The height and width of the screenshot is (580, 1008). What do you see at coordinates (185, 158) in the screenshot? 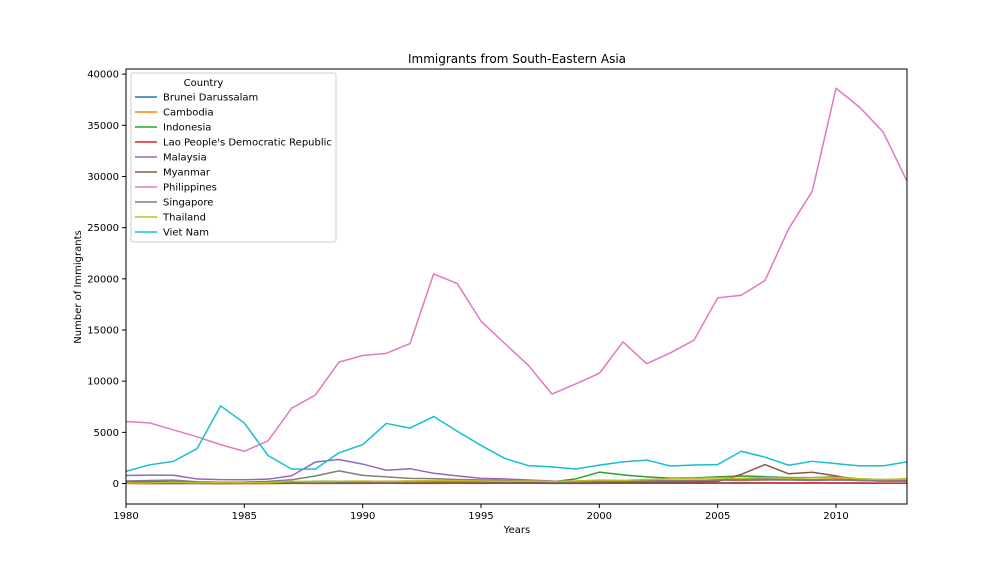
I see `legend-entry-label: Malaysia` at bounding box center [185, 158].